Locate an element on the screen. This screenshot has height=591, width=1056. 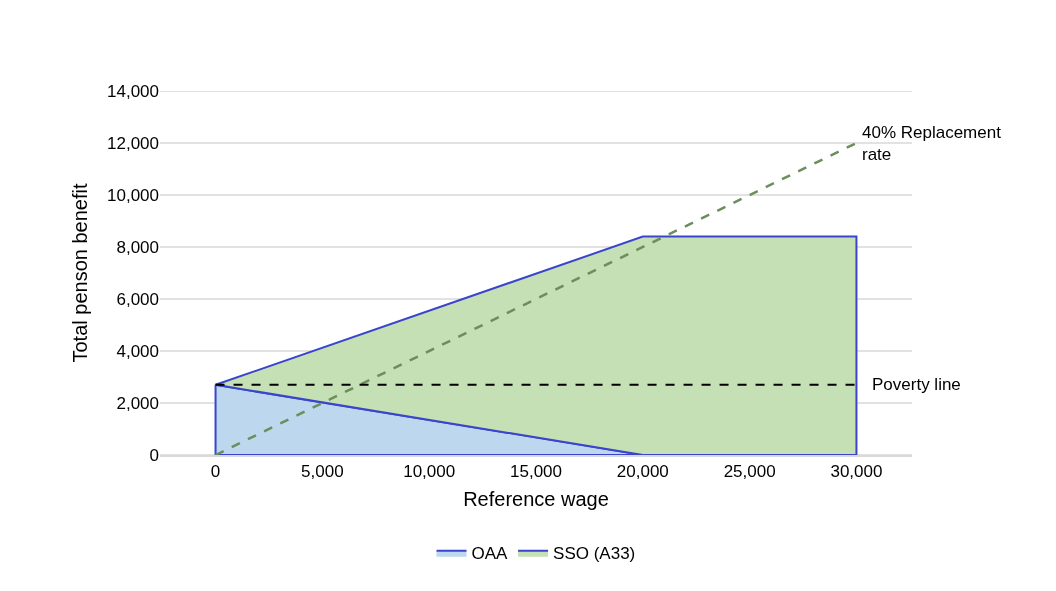
x-tick-label: 10,000 is located at coordinates (429, 472).